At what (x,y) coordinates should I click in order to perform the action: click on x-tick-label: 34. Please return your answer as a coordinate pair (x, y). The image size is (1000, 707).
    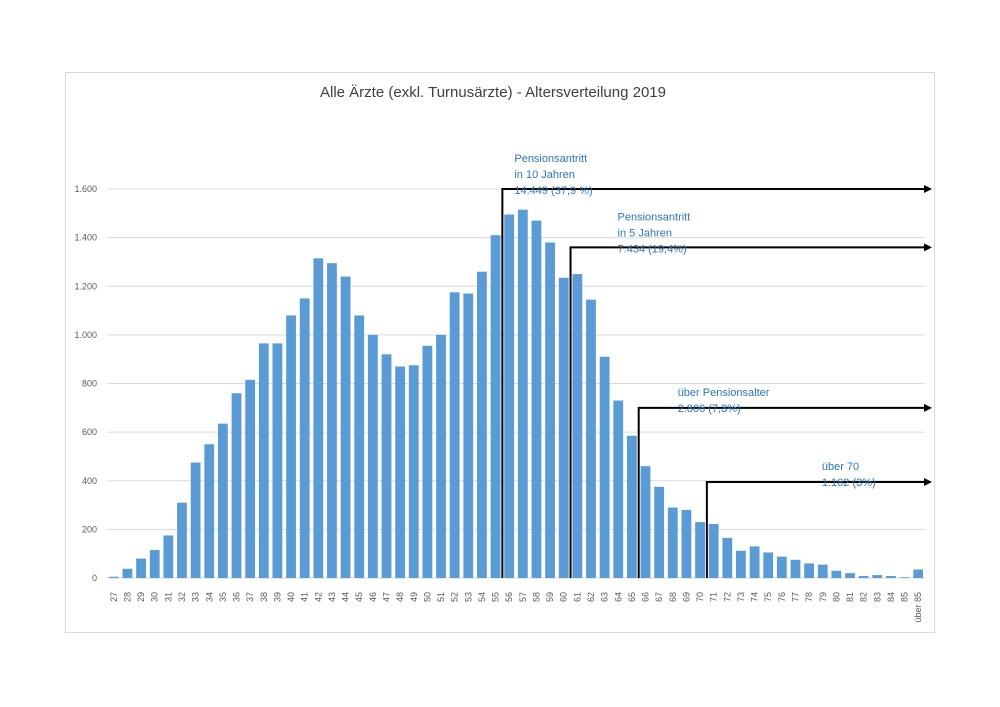
    Looking at the image, I should click on (209, 597).